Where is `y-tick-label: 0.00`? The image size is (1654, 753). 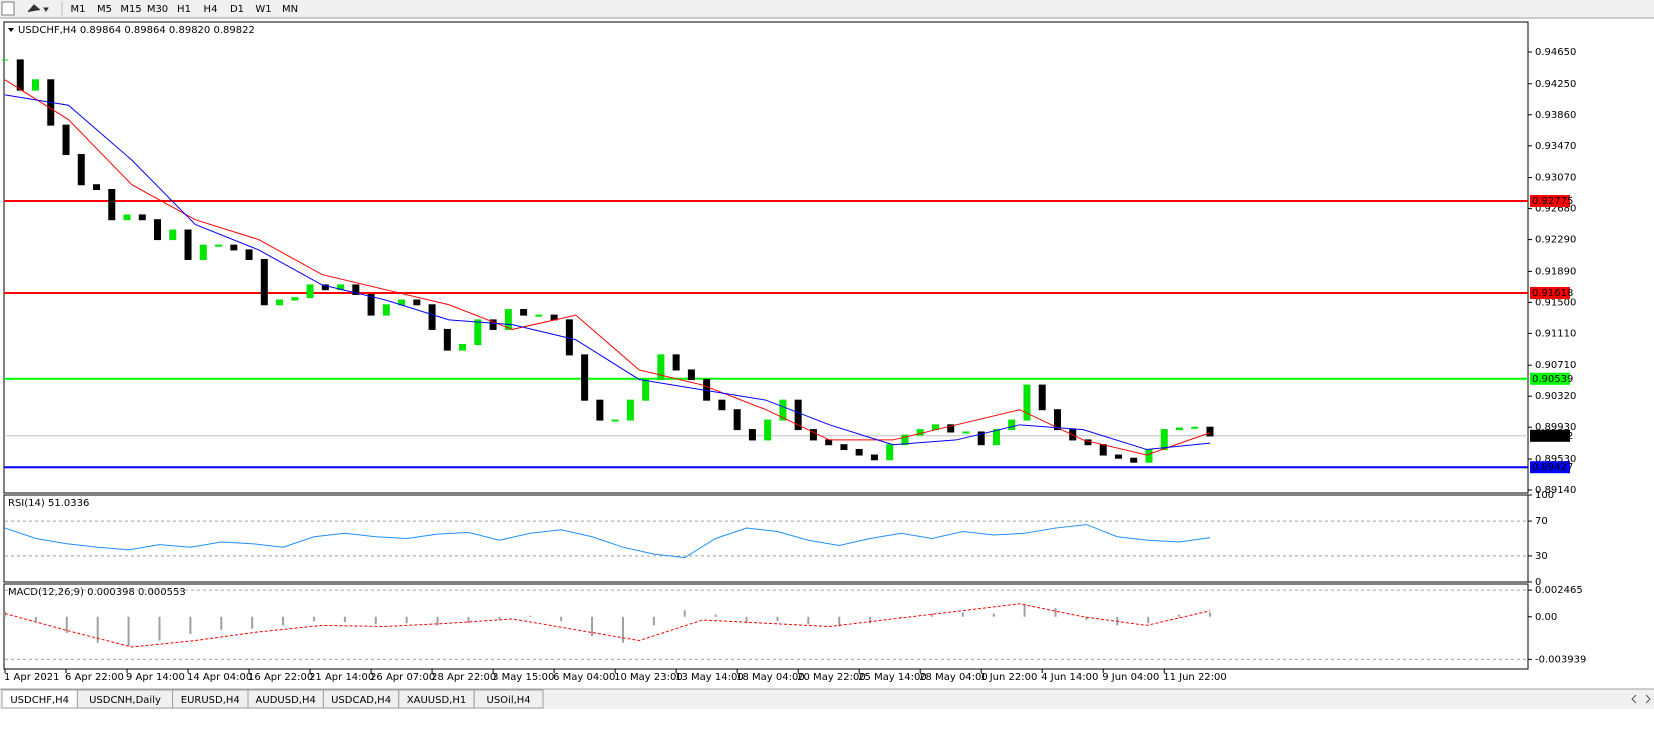
y-tick-label: 0.00 is located at coordinates (1546, 617).